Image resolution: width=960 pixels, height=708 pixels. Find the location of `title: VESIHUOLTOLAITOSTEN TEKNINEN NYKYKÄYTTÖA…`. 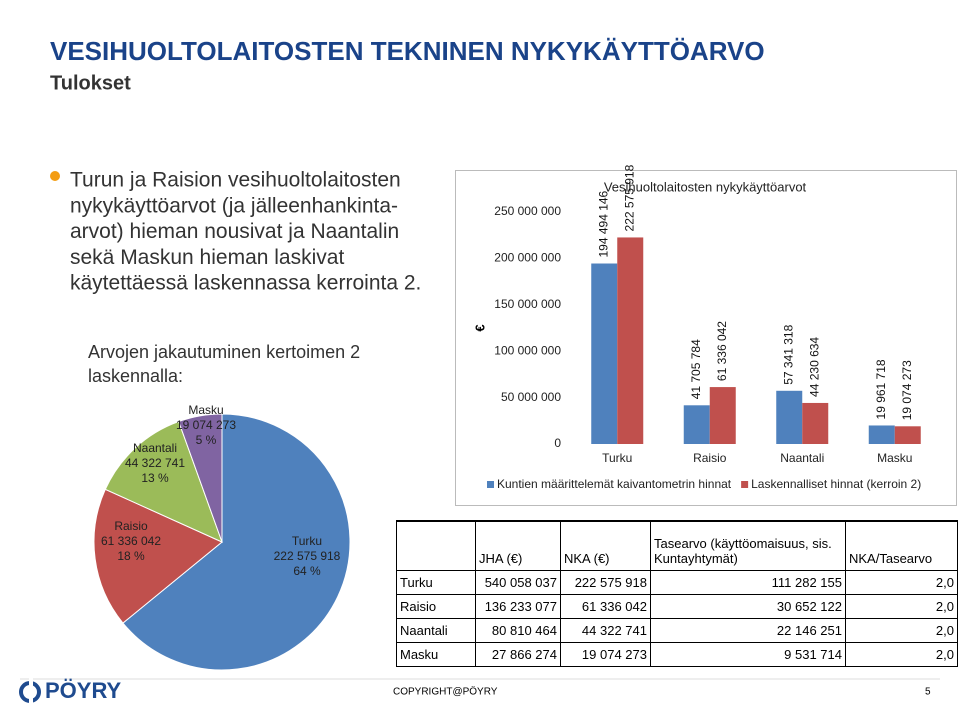

title: VESIHUOLTOLAITOSTEN TEKNINEN NYKYKÄYTTÖA… is located at coordinates (407, 51).